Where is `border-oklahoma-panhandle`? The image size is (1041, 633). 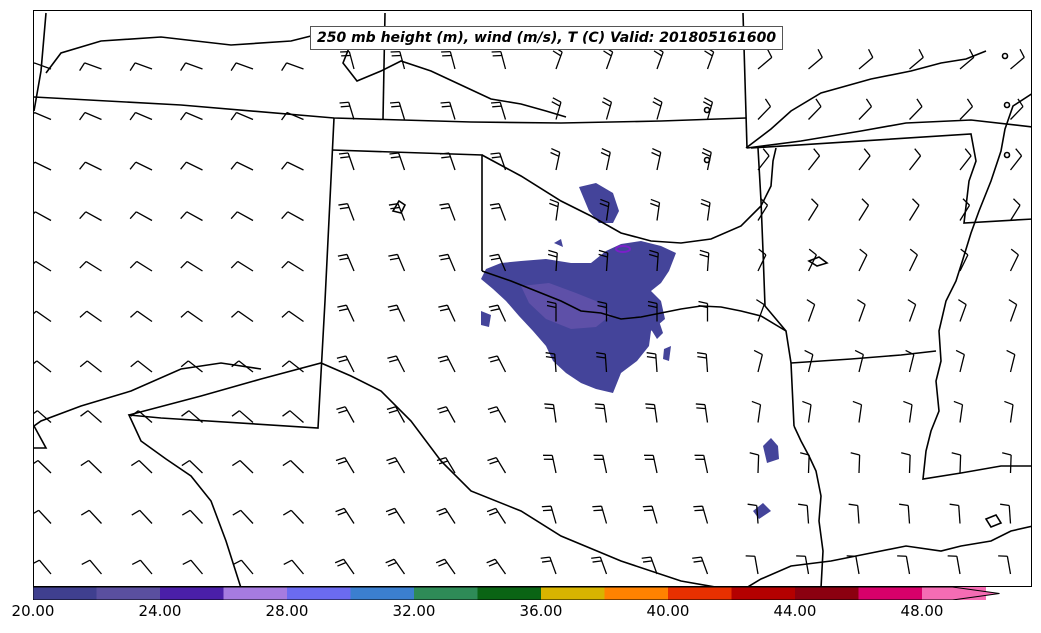
border-oklahoma-panhandle is located at coordinates (407, 210).